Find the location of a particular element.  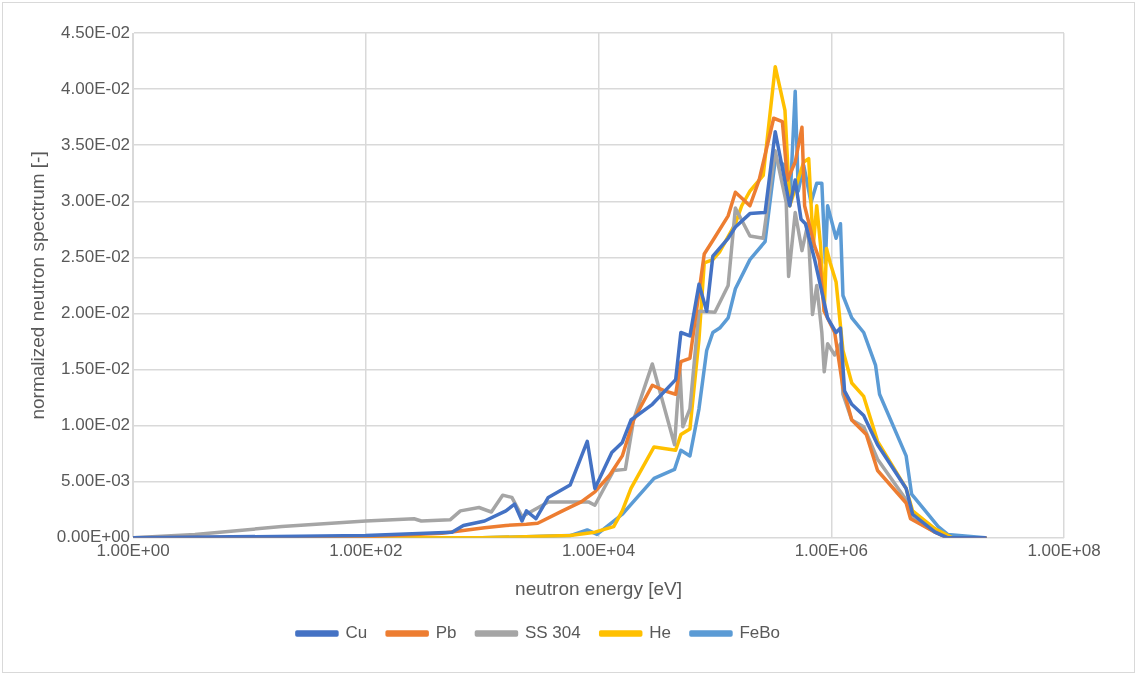

y-tick-label: 3.50E-02 is located at coordinates (96, 144).